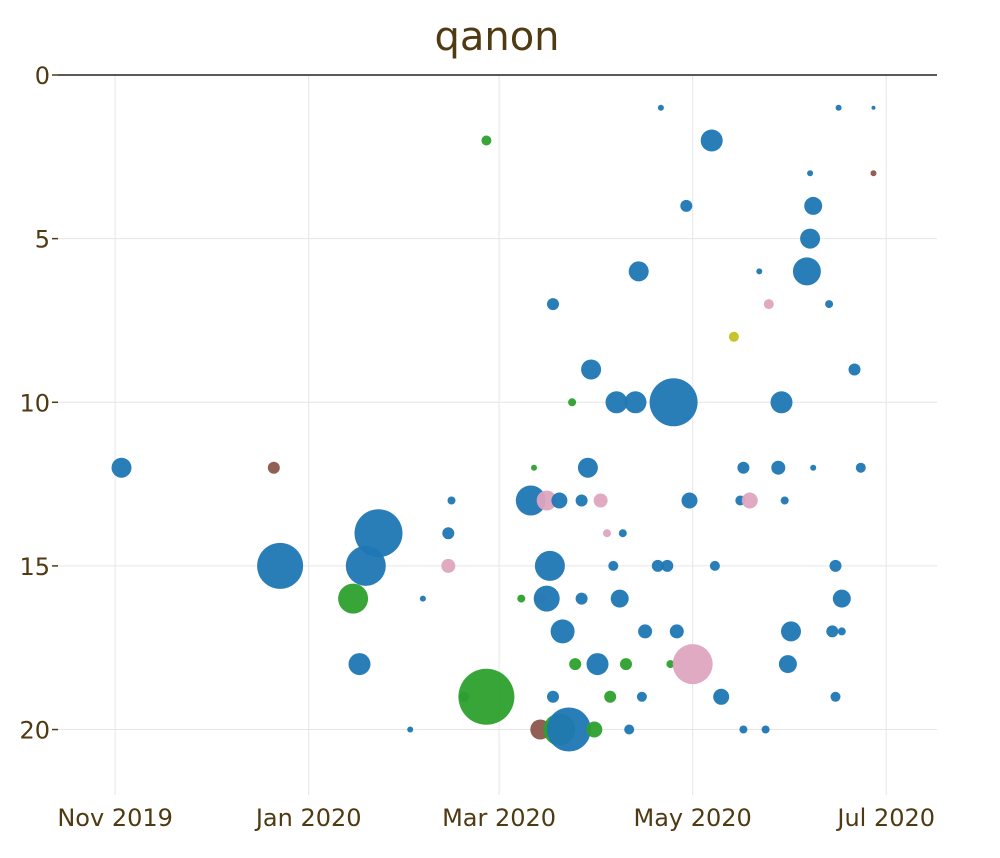 Image resolution: width=1000 pixels, height=858 pixels. I want to click on y-tick-label: 5, so click(42, 240).